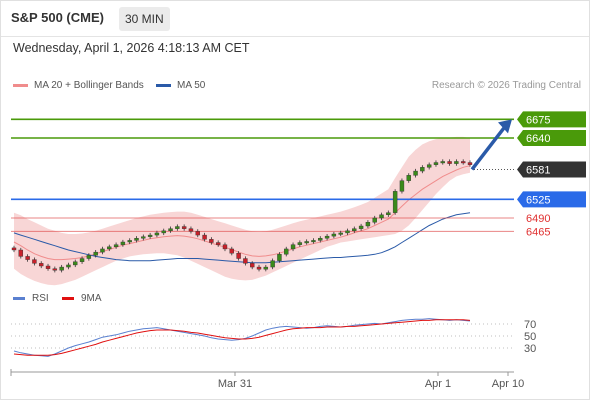 This screenshot has width=590, height=400. I want to click on ma20-label: MA 20 + Bollinger Bands, so click(89, 85).